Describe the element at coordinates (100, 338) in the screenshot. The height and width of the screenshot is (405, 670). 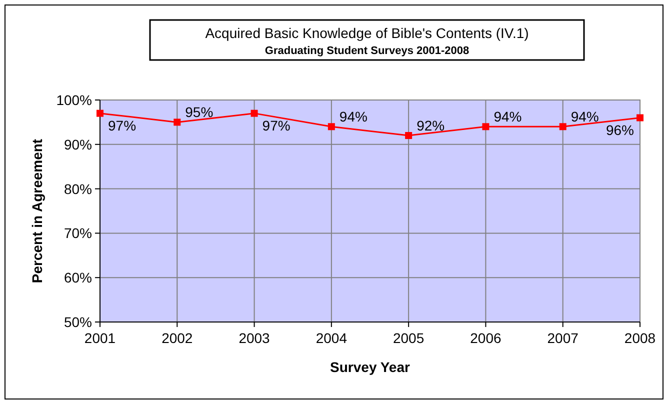
I see `x-tick-label: 2001` at that location.